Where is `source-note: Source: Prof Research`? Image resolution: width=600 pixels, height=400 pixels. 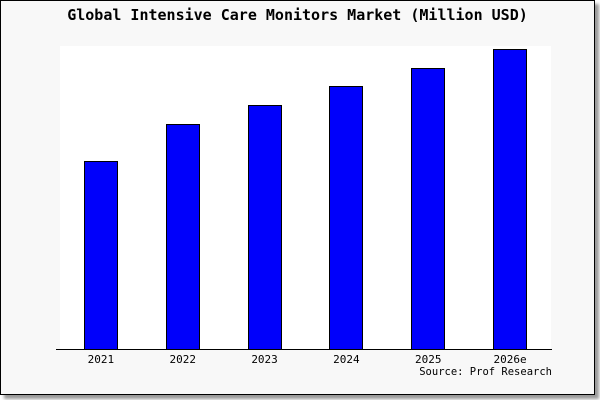
source-note: Source: Prof Research is located at coordinates (485, 372).